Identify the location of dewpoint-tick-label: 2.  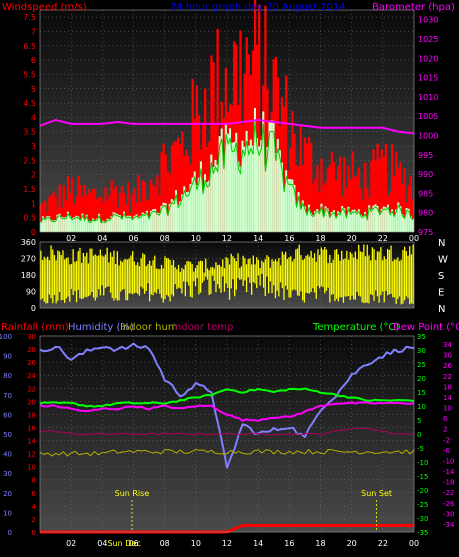
(445, 430).